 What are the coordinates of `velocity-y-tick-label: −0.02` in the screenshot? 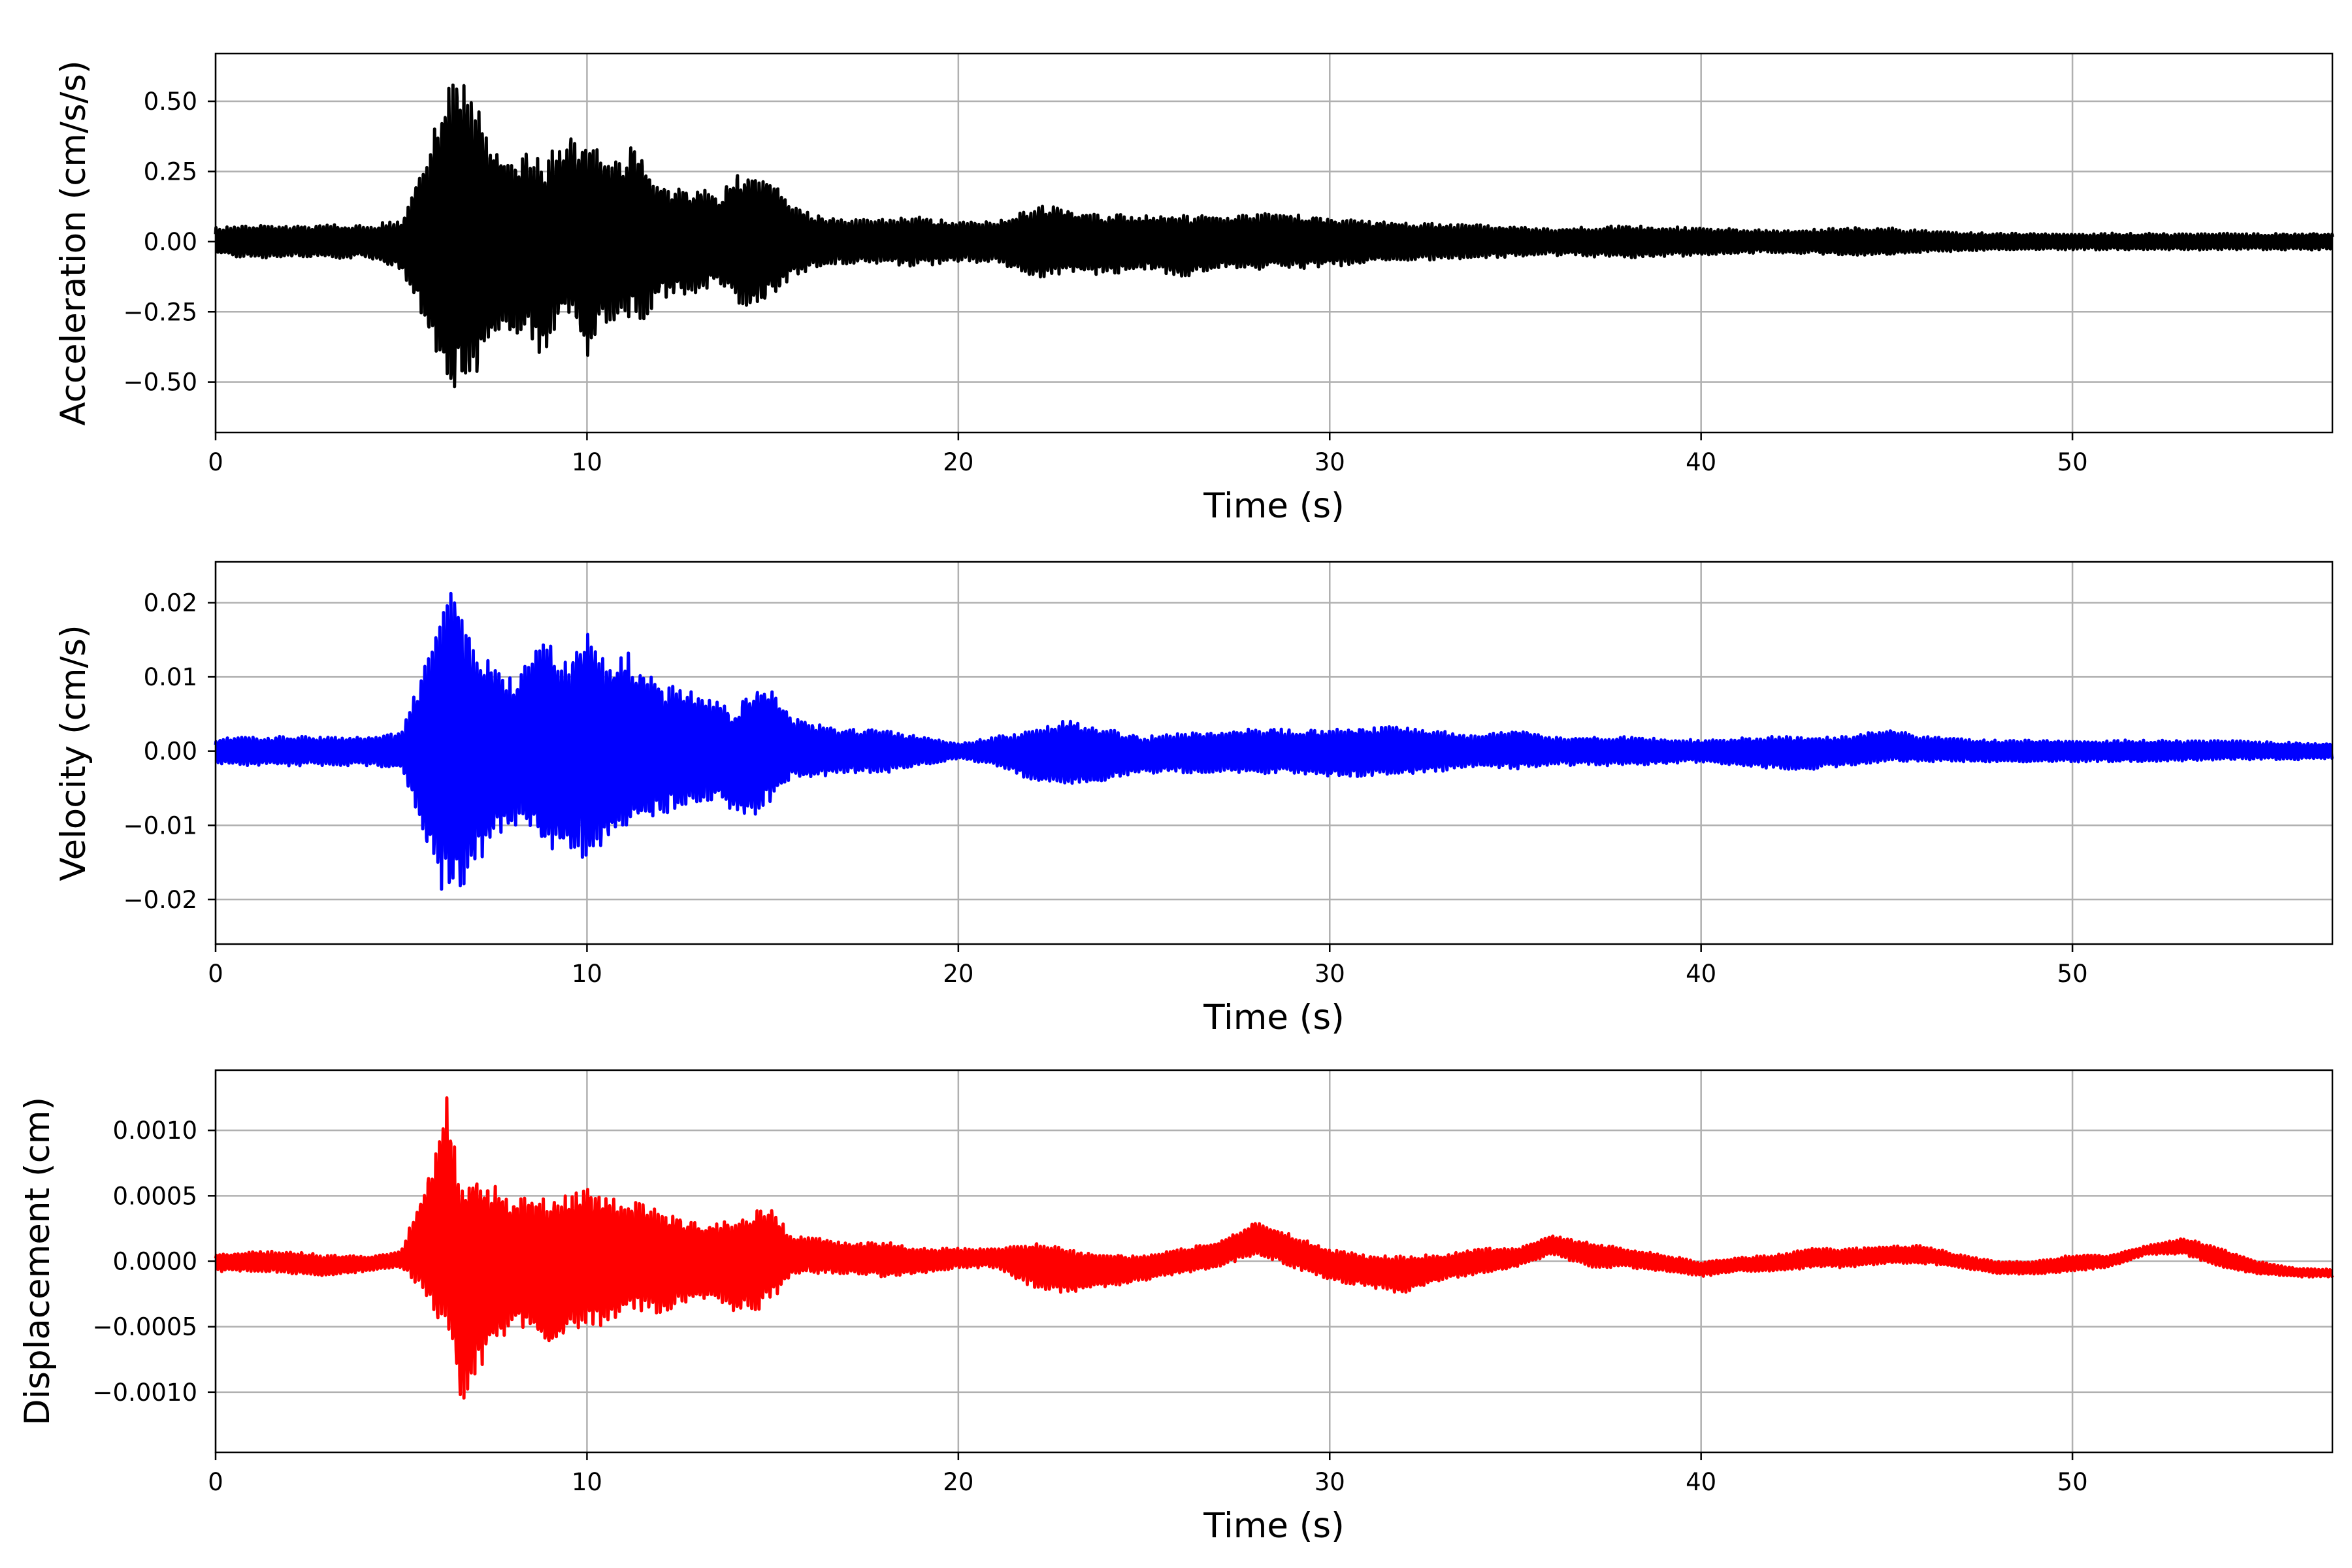 It's located at (160, 900).